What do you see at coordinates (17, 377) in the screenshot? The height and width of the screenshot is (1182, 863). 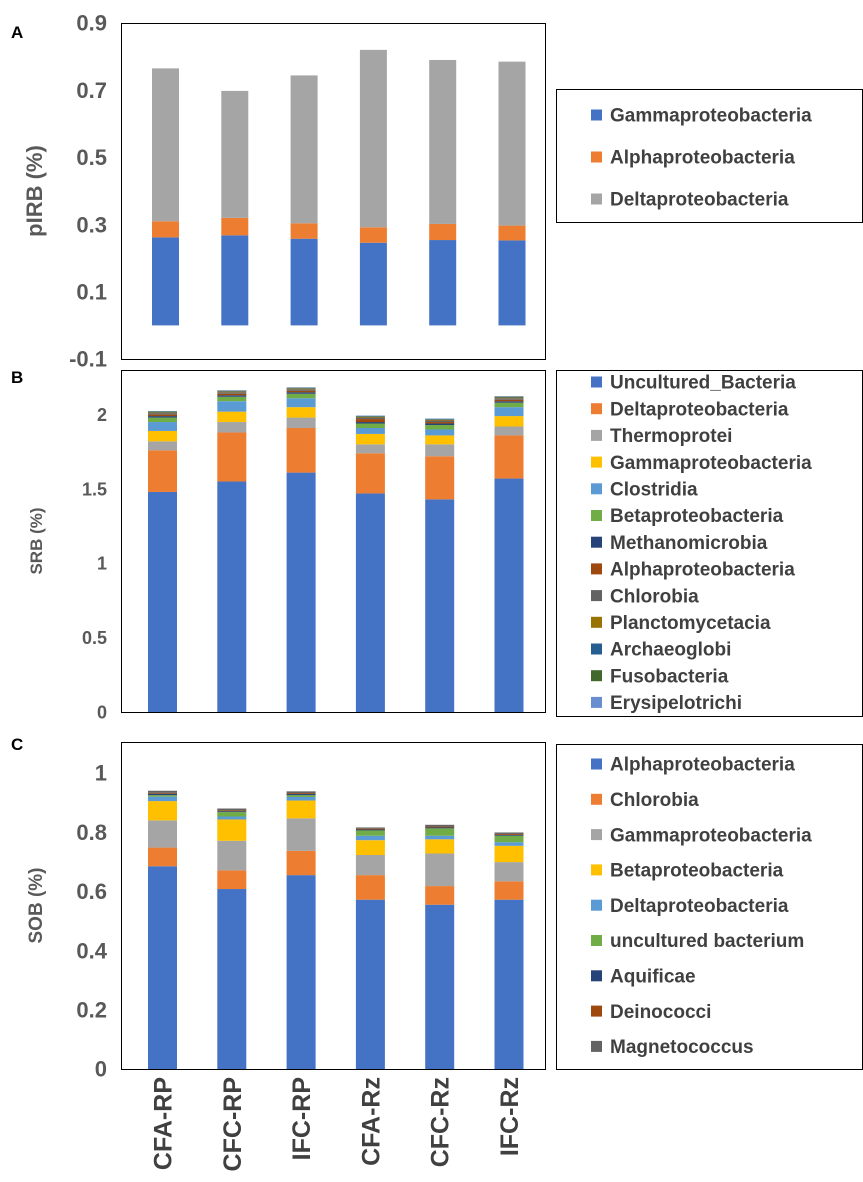 I see `panel-letter: B` at bounding box center [17, 377].